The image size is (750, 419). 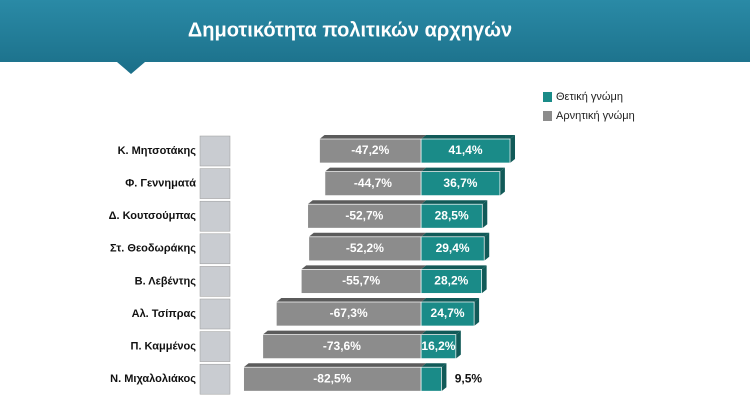 What do you see at coordinates (469, 378) in the screenshot?
I see `value-label: 9,5%` at bounding box center [469, 378].